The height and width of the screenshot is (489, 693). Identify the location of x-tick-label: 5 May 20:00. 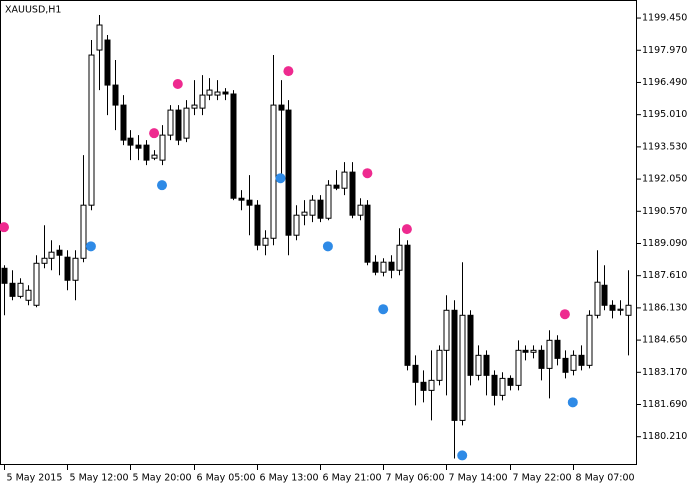
(162, 478).